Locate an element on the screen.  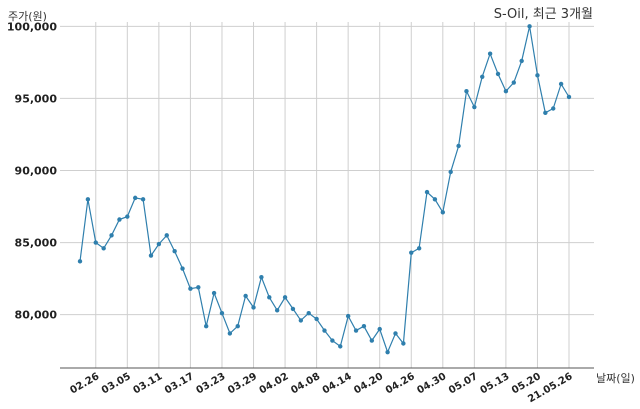
y-axis-title: 주가(원) is located at coordinates (27, 16).